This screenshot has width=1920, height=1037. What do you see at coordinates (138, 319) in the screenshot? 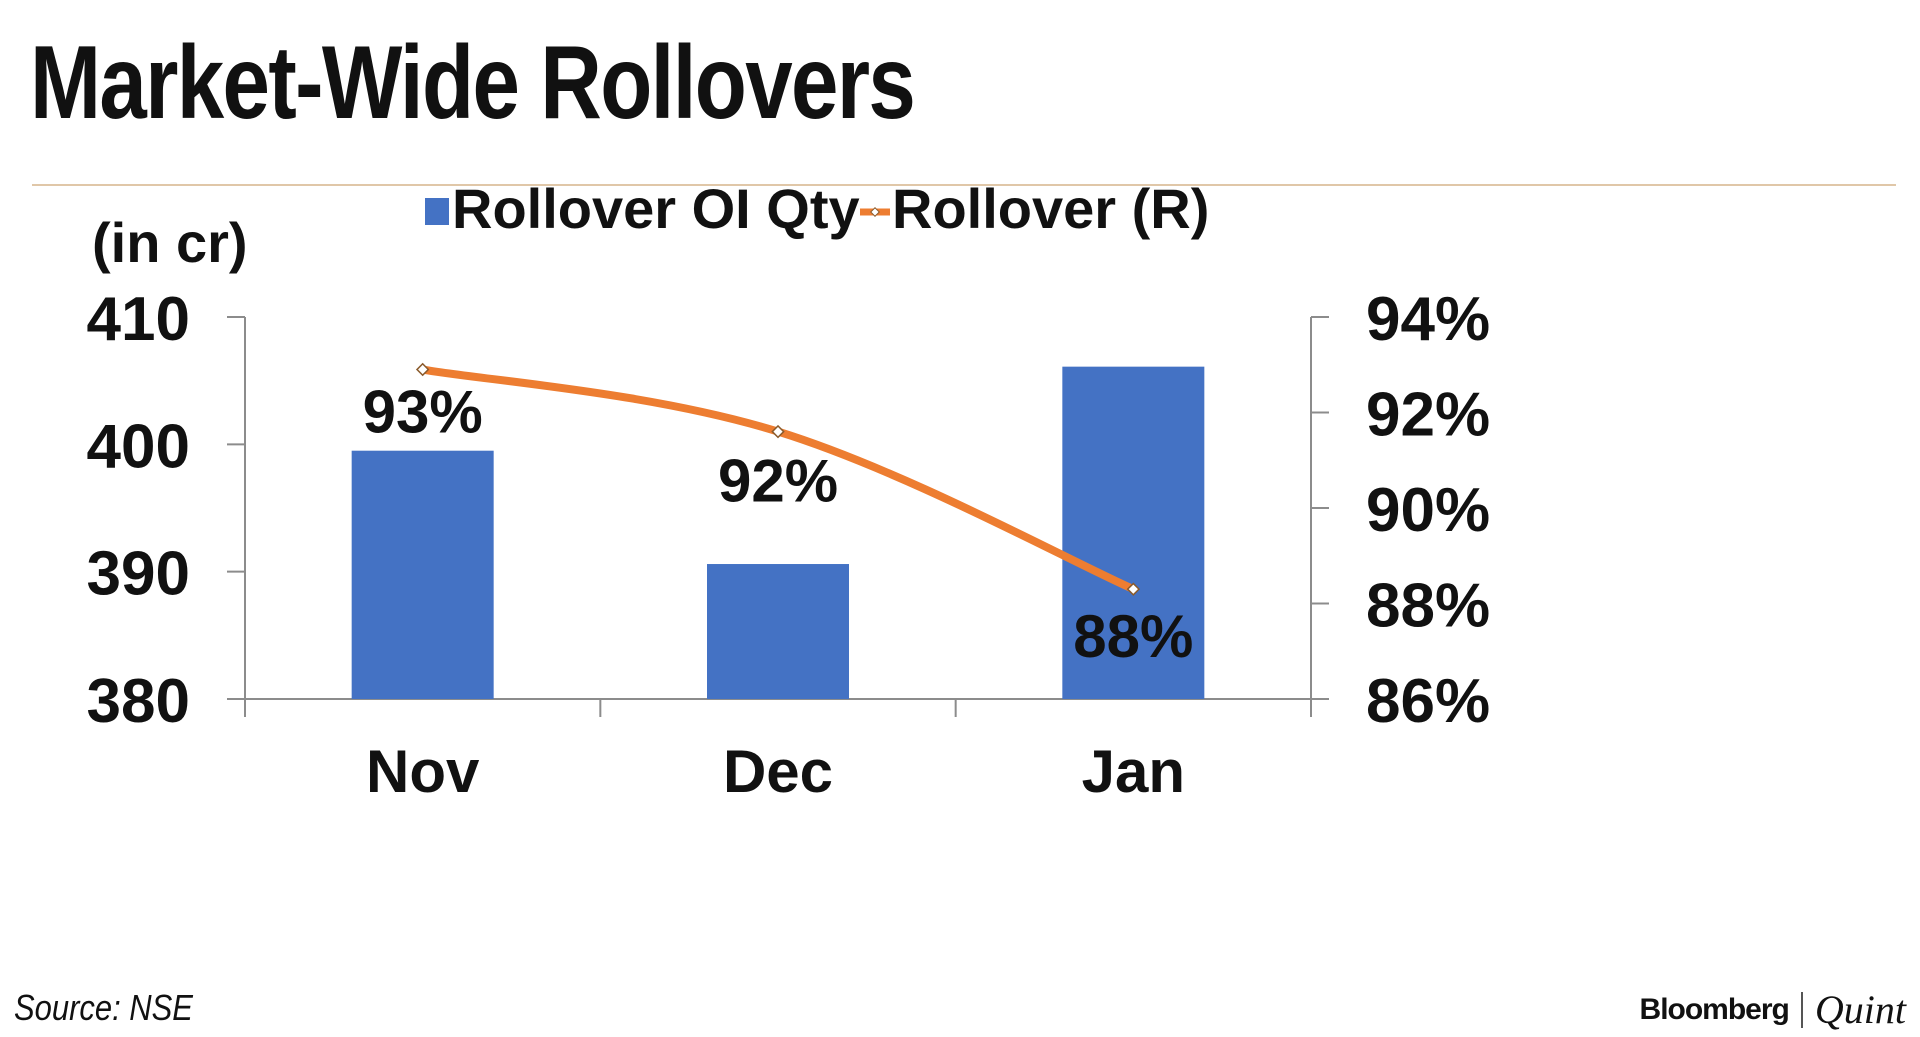
I see `left-tick-label: 410` at bounding box center [138, 319].